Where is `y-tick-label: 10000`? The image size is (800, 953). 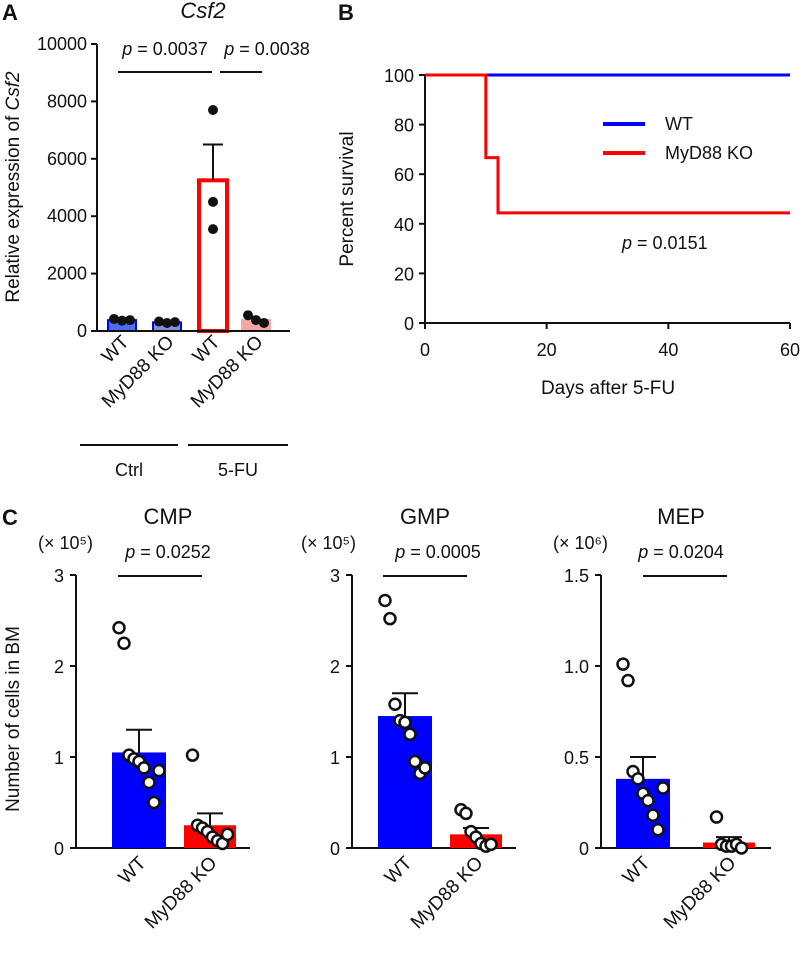 y-tick-label: 10000 is located at coordinates (62, 44).